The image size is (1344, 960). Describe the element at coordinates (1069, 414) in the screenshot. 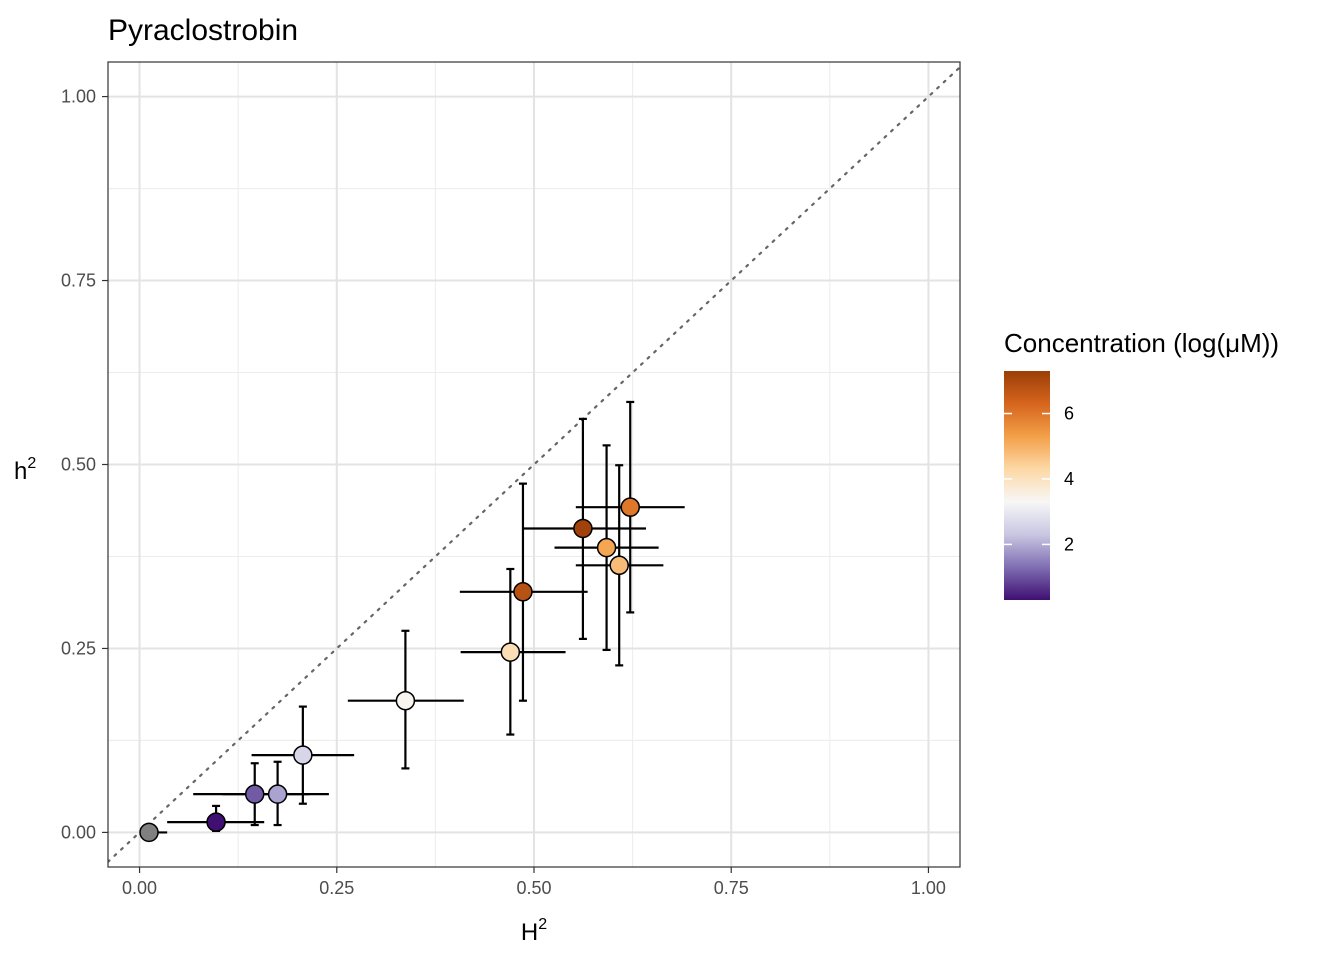

I see `colorbar-tick-label: 6` at that location.